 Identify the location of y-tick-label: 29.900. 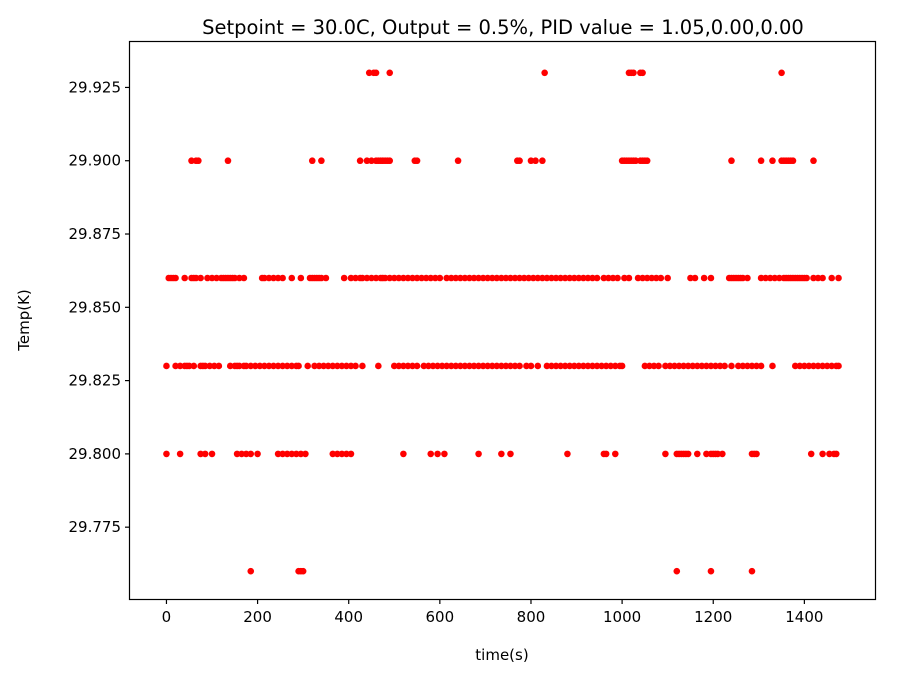
(95, 161).